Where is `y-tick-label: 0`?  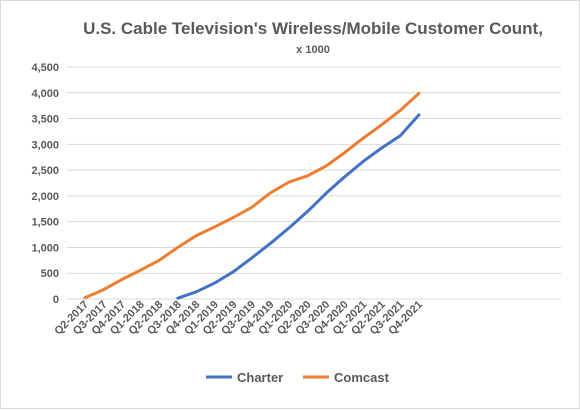
y-tick-label: 0 is located at coordinates (56, 300).